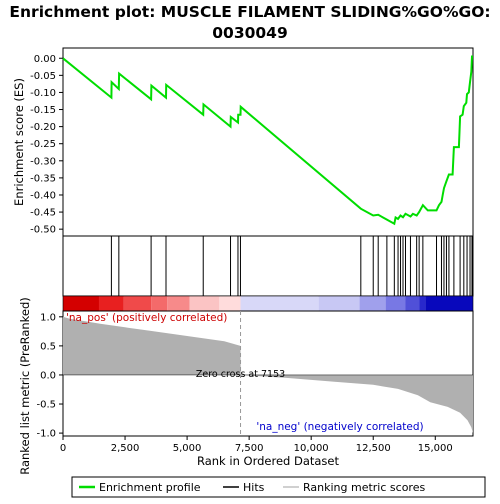 The height and width of the screenshot is (504, 500). What do you see at coordinates (63, 448) in the screenshot?
I see `x-tick-label: 0` at bounding box center [63, 448].